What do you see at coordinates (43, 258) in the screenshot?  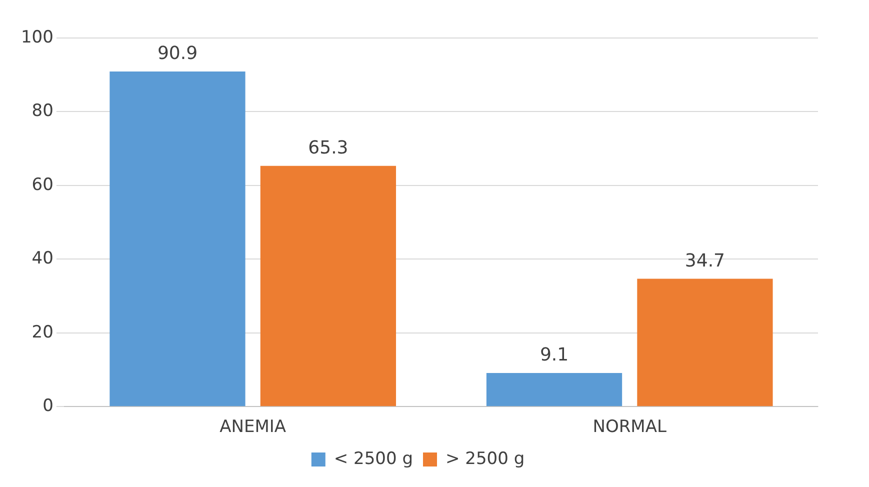 I see `y-tick-label: 40` at bounding box center [43, 258].